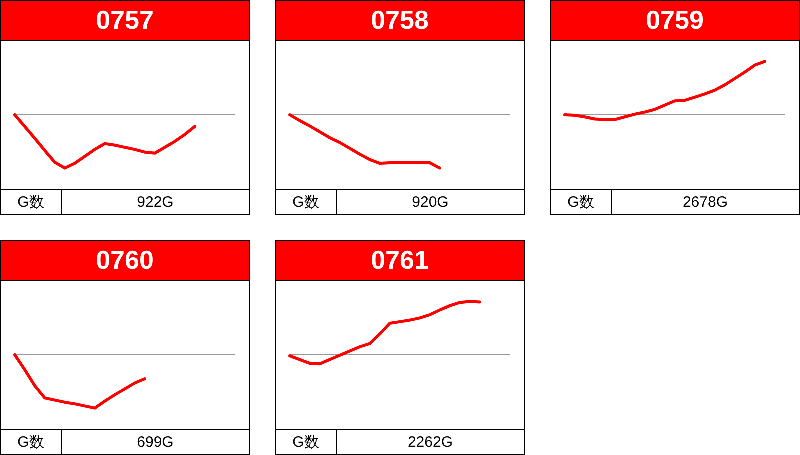 The image size is (800, 455). I want to click on chart-title: 0759, so click(675, 21).